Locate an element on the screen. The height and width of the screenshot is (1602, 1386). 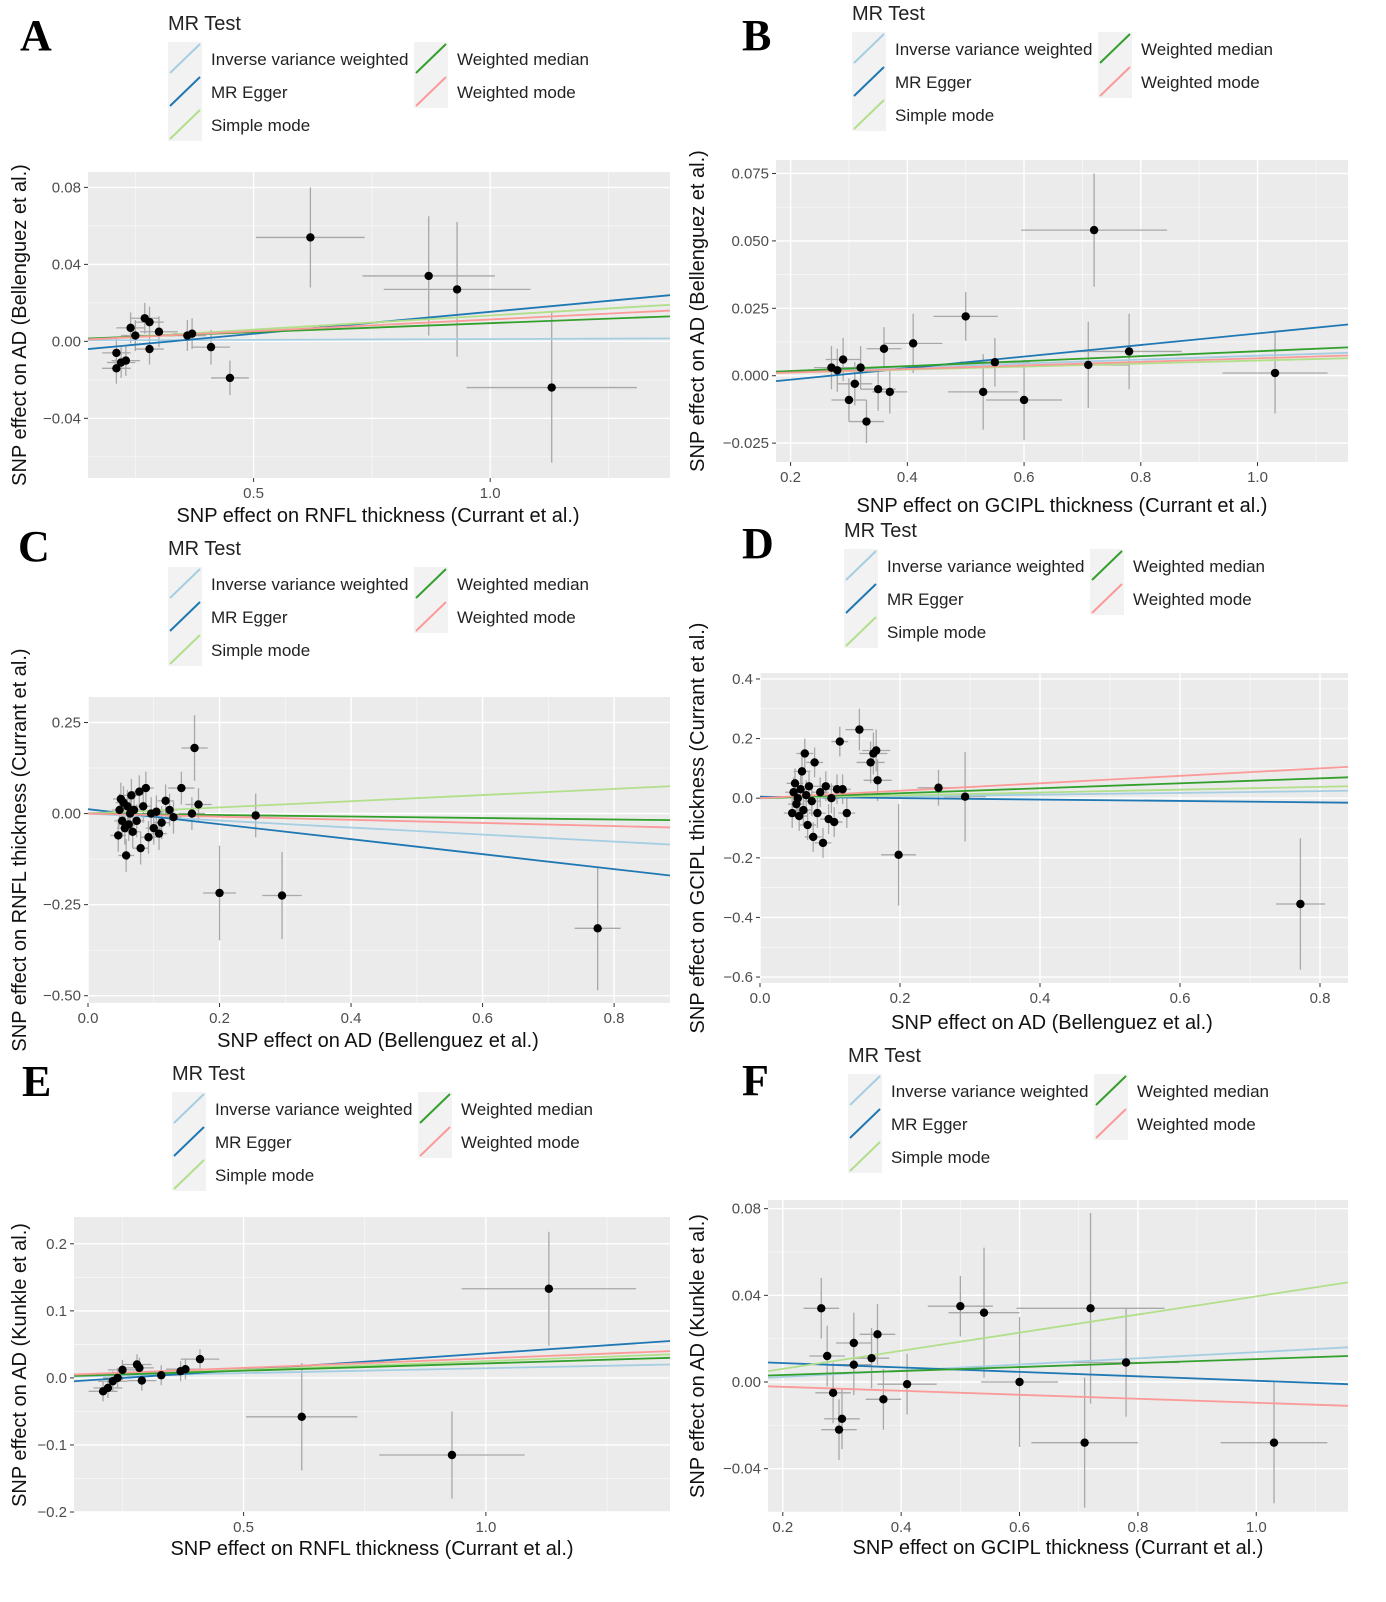
y-tick-label: 0.4 is located at coordinates (742, 679).